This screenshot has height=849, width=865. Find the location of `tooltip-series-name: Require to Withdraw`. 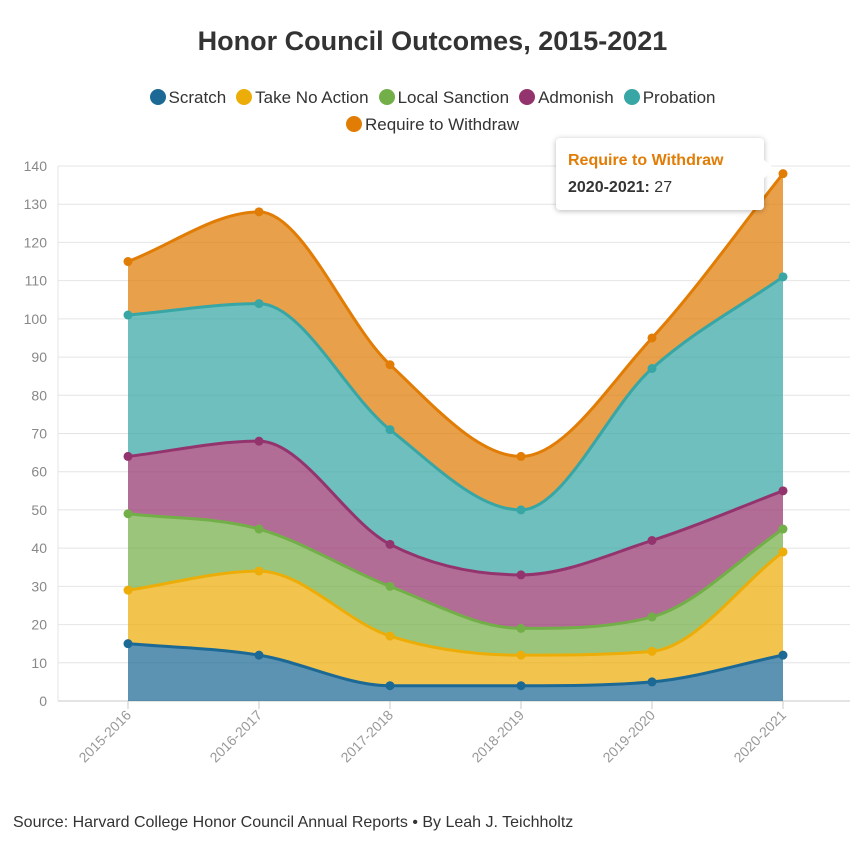

tooltip-series-name: Require to Withdraw is located at coordinates (646, 160).